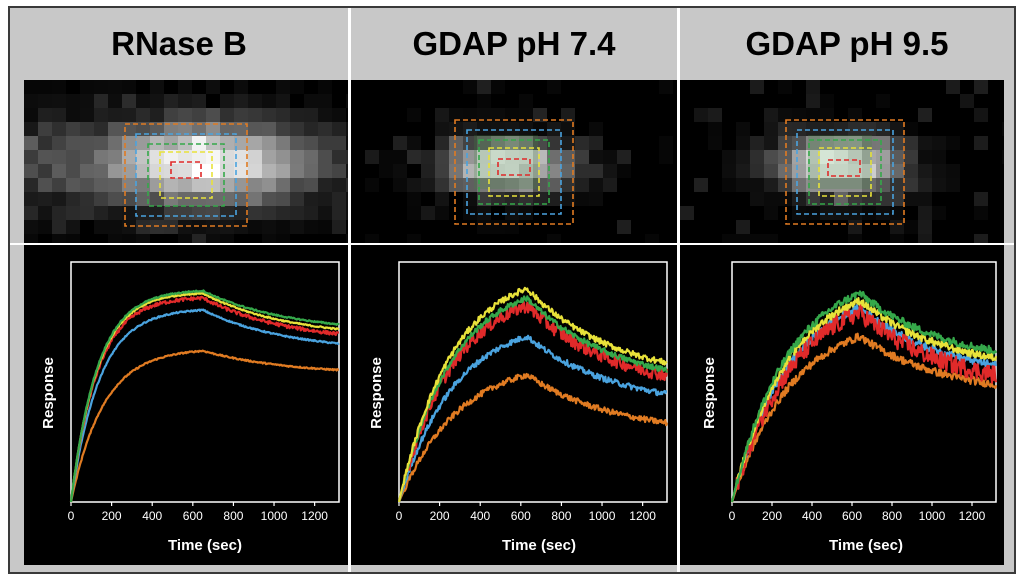  I want to click on chart-0-xlabel: Time (sec), so click(205, 545).